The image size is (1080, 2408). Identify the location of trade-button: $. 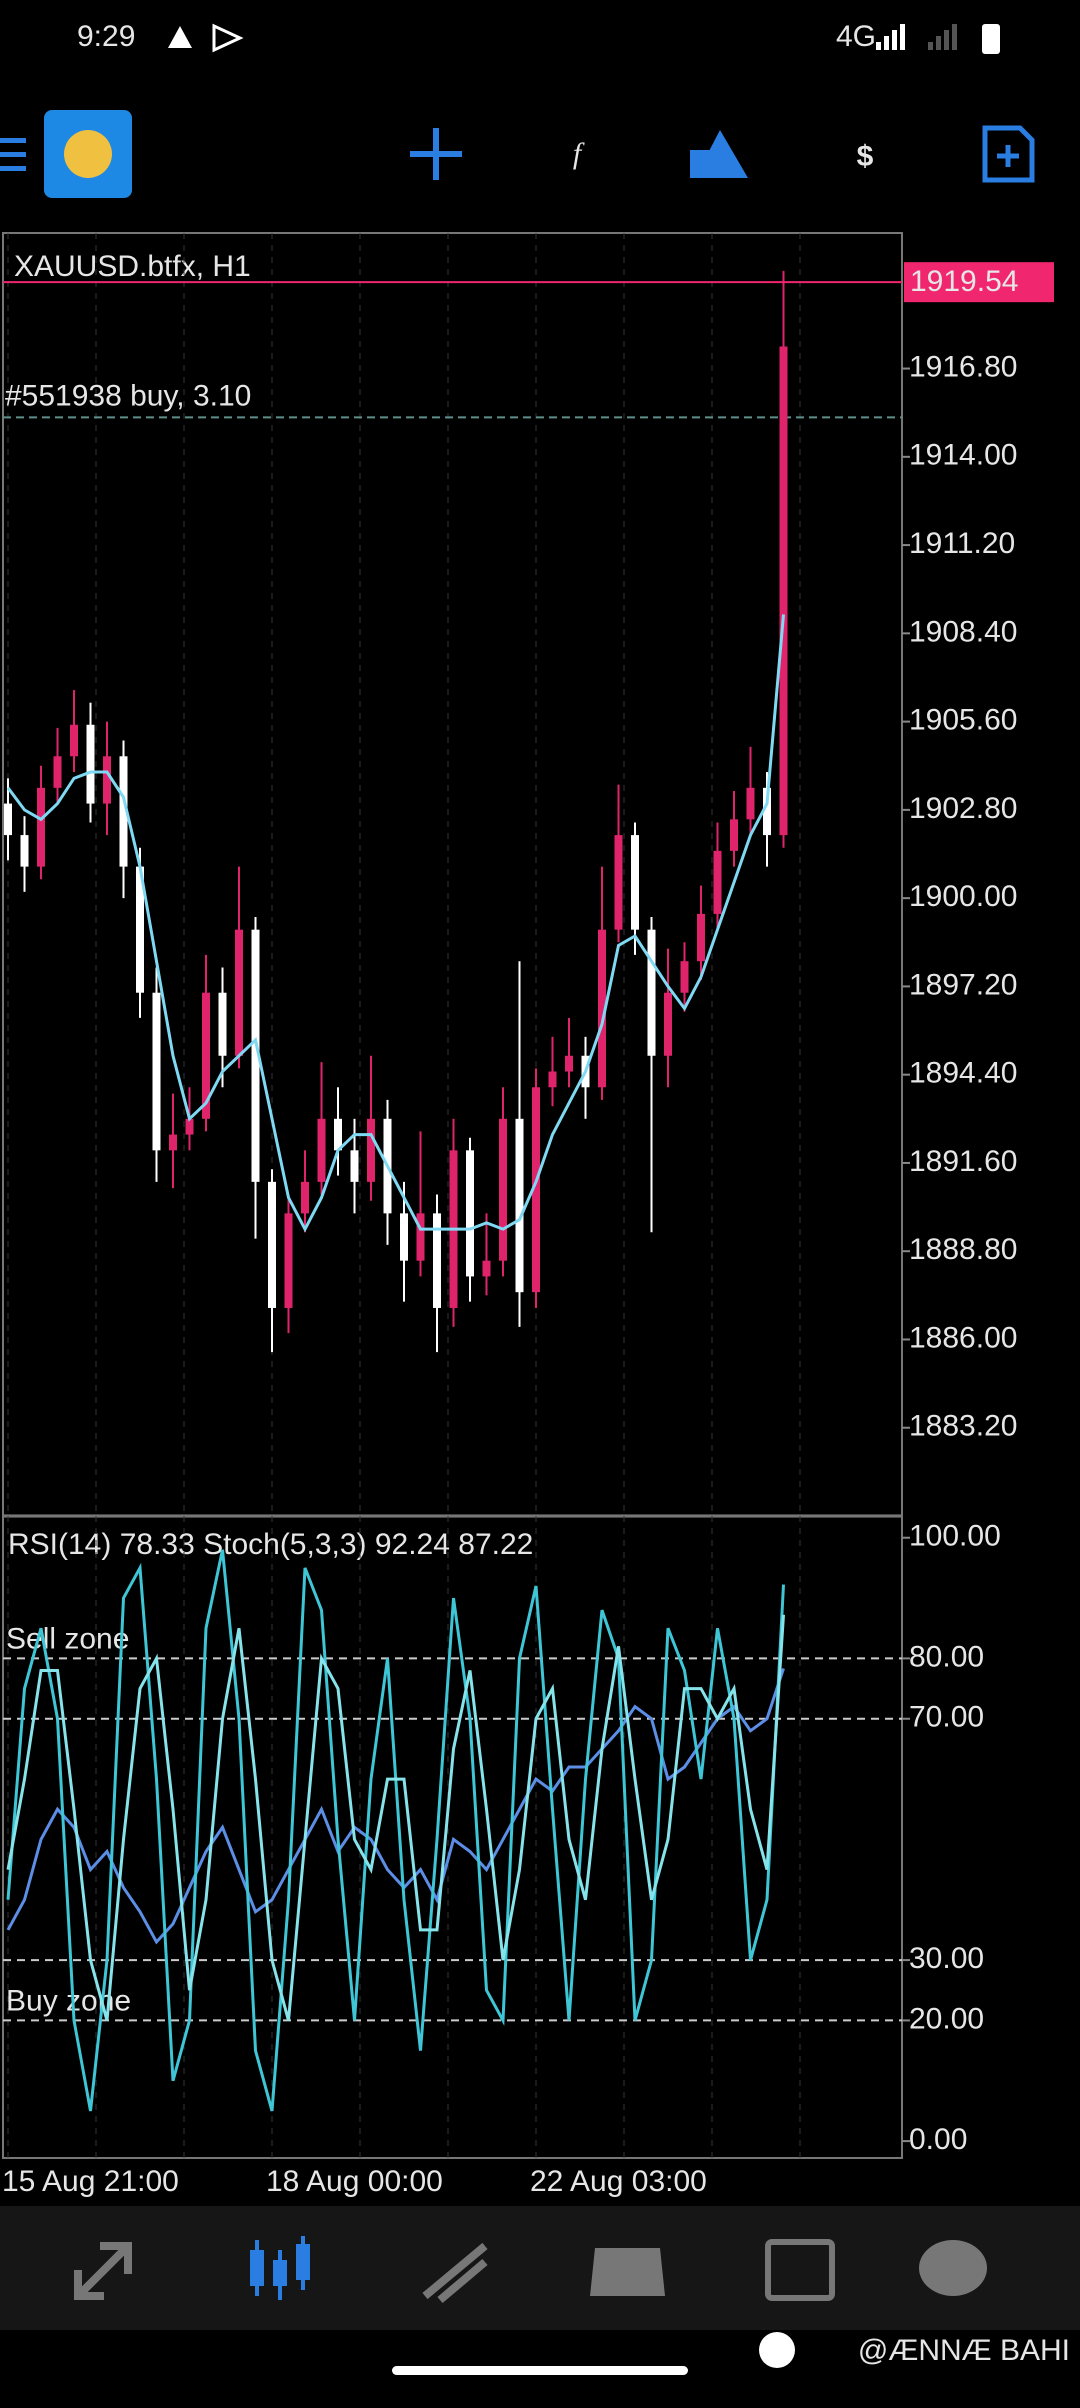
(865, 156).